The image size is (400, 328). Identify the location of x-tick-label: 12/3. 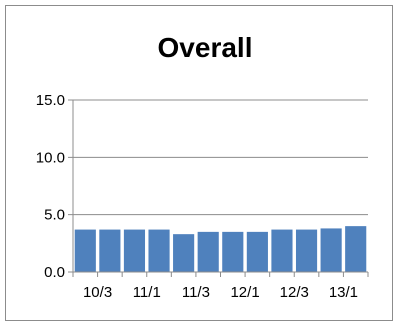
(294, 292).